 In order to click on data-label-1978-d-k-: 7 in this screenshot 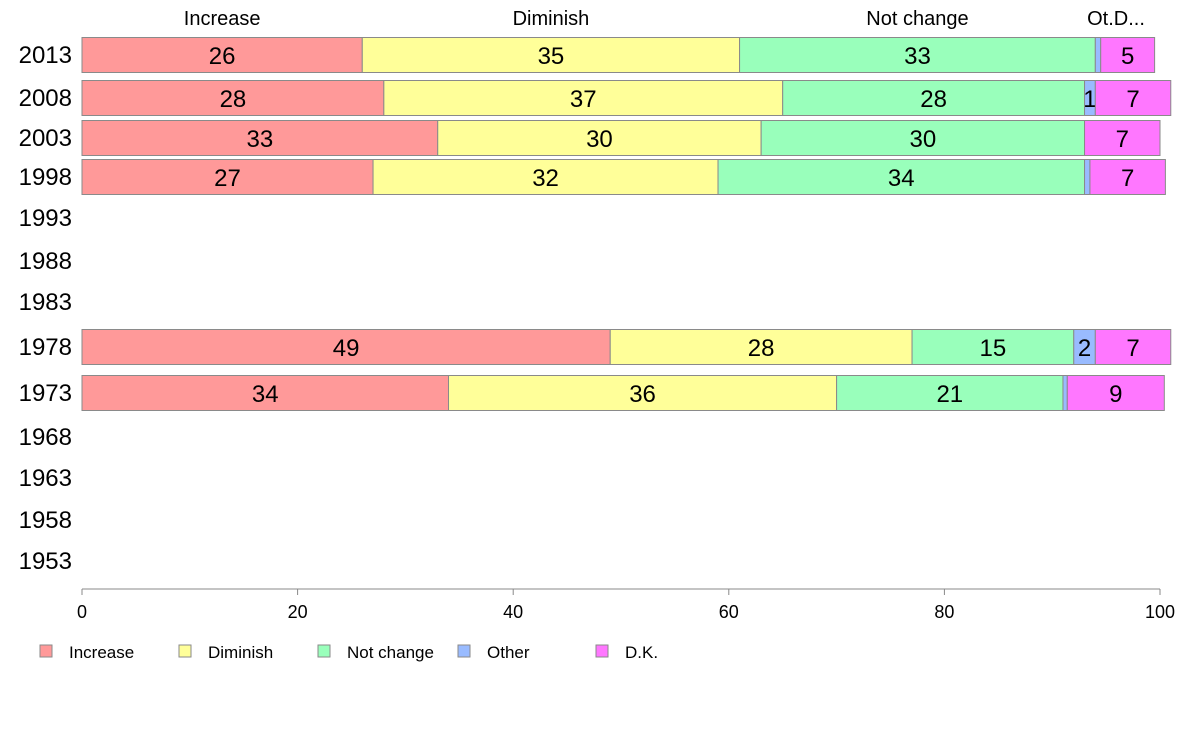, I will do `click(1132, 348)`.